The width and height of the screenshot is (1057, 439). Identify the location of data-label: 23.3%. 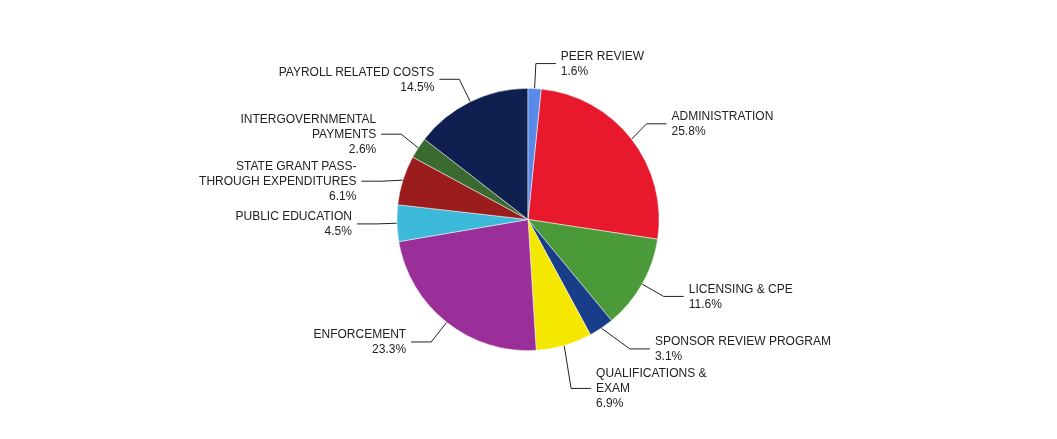
(389, 349).